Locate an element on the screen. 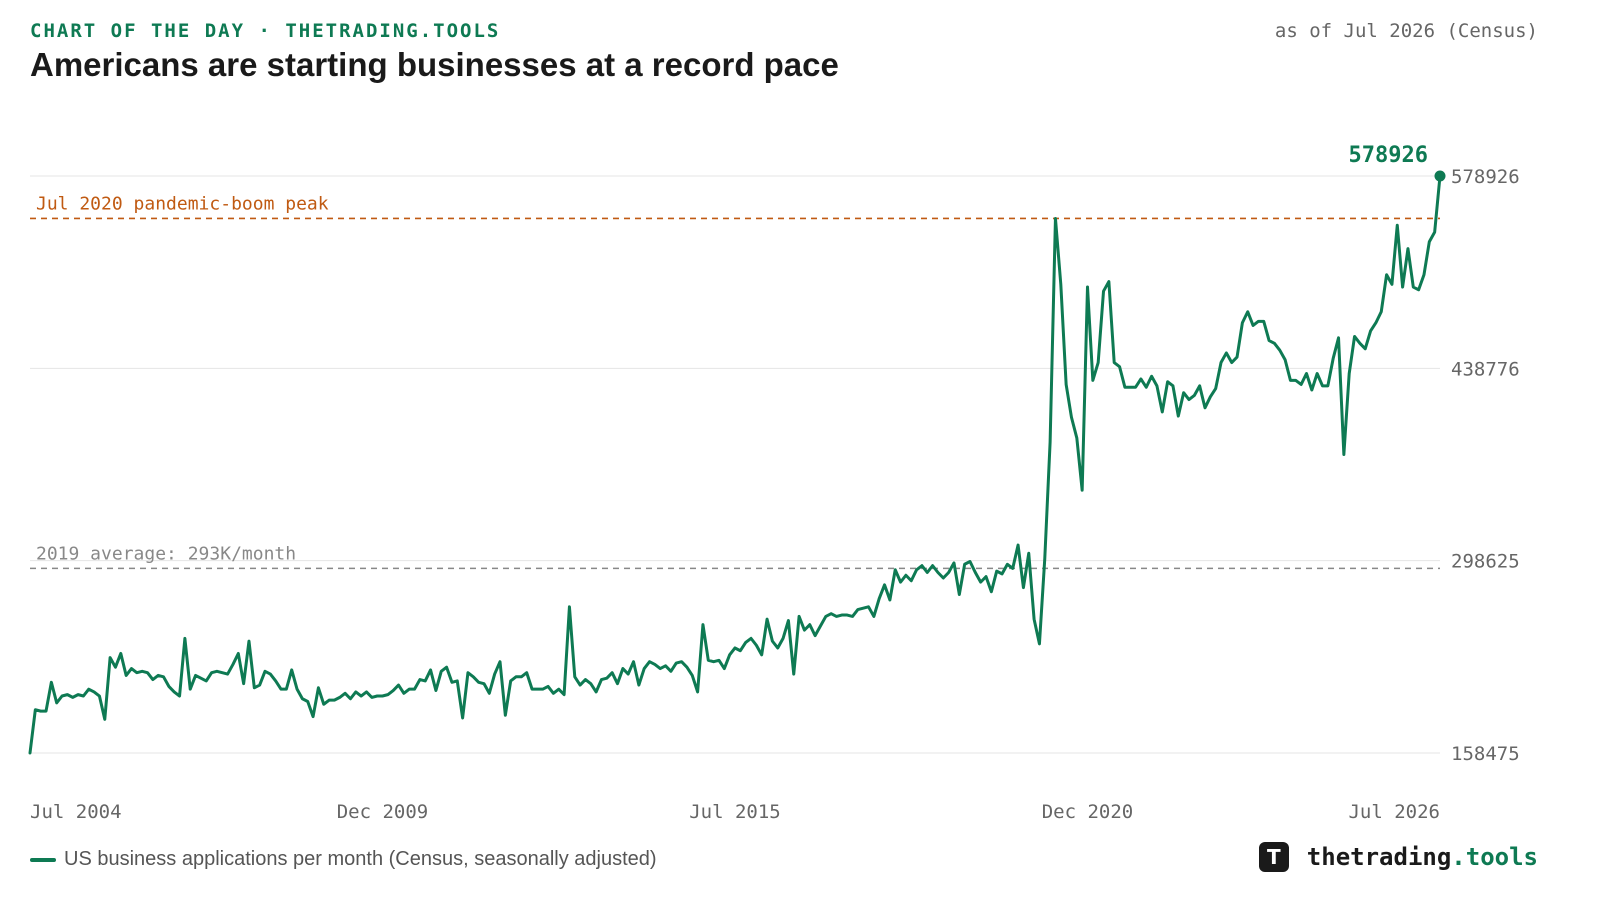  brand: T thetrading .tools is located at coordinates (1398, 857).